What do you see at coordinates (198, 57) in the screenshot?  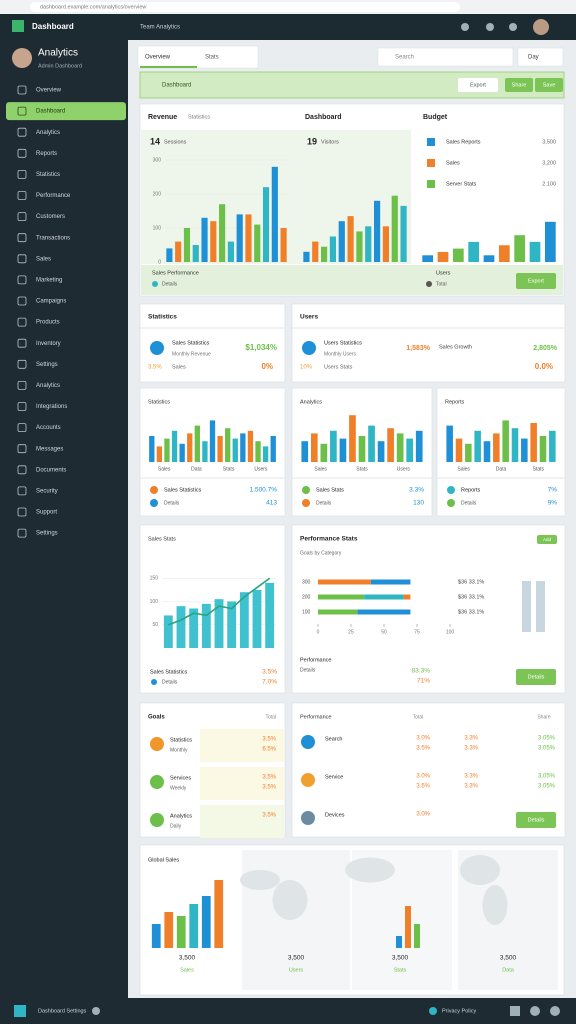 I see `tabs` at bounding box center [198, 57].